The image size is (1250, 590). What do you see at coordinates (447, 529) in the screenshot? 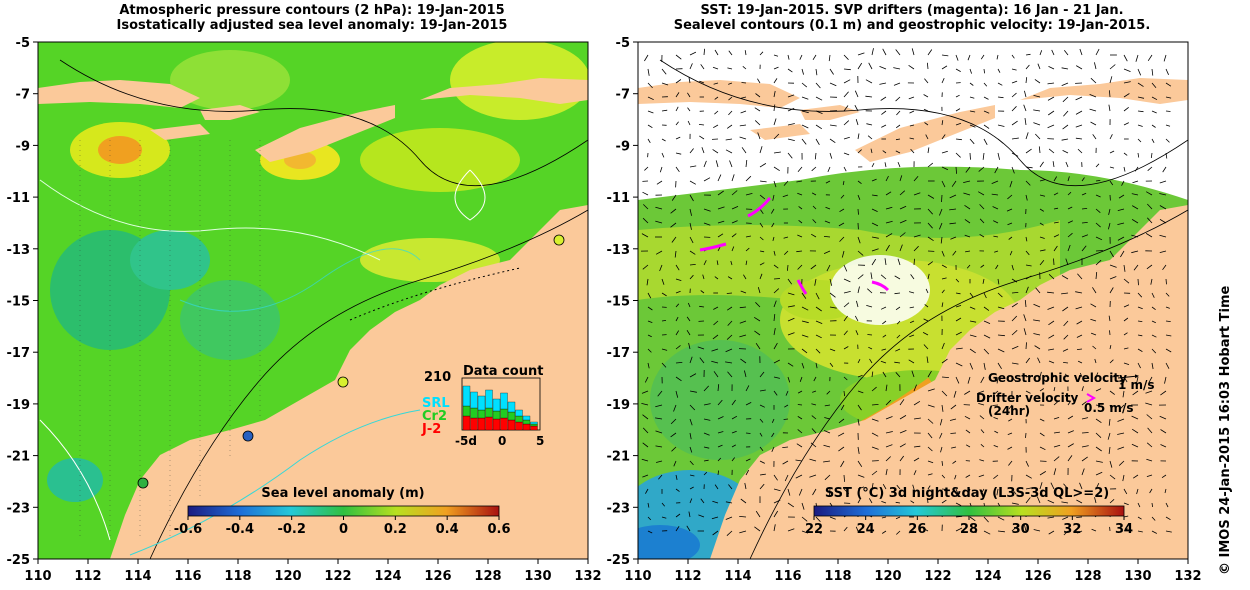
I see `colorbar-tick-label: 0.4` at bounding box center [447, 529].